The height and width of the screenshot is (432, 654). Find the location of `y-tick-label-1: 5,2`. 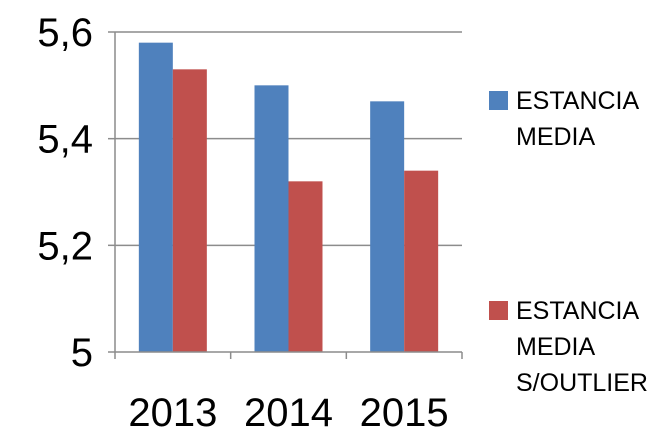

y-tick-label-1: 5,2 is located at coordinates (65, 246).